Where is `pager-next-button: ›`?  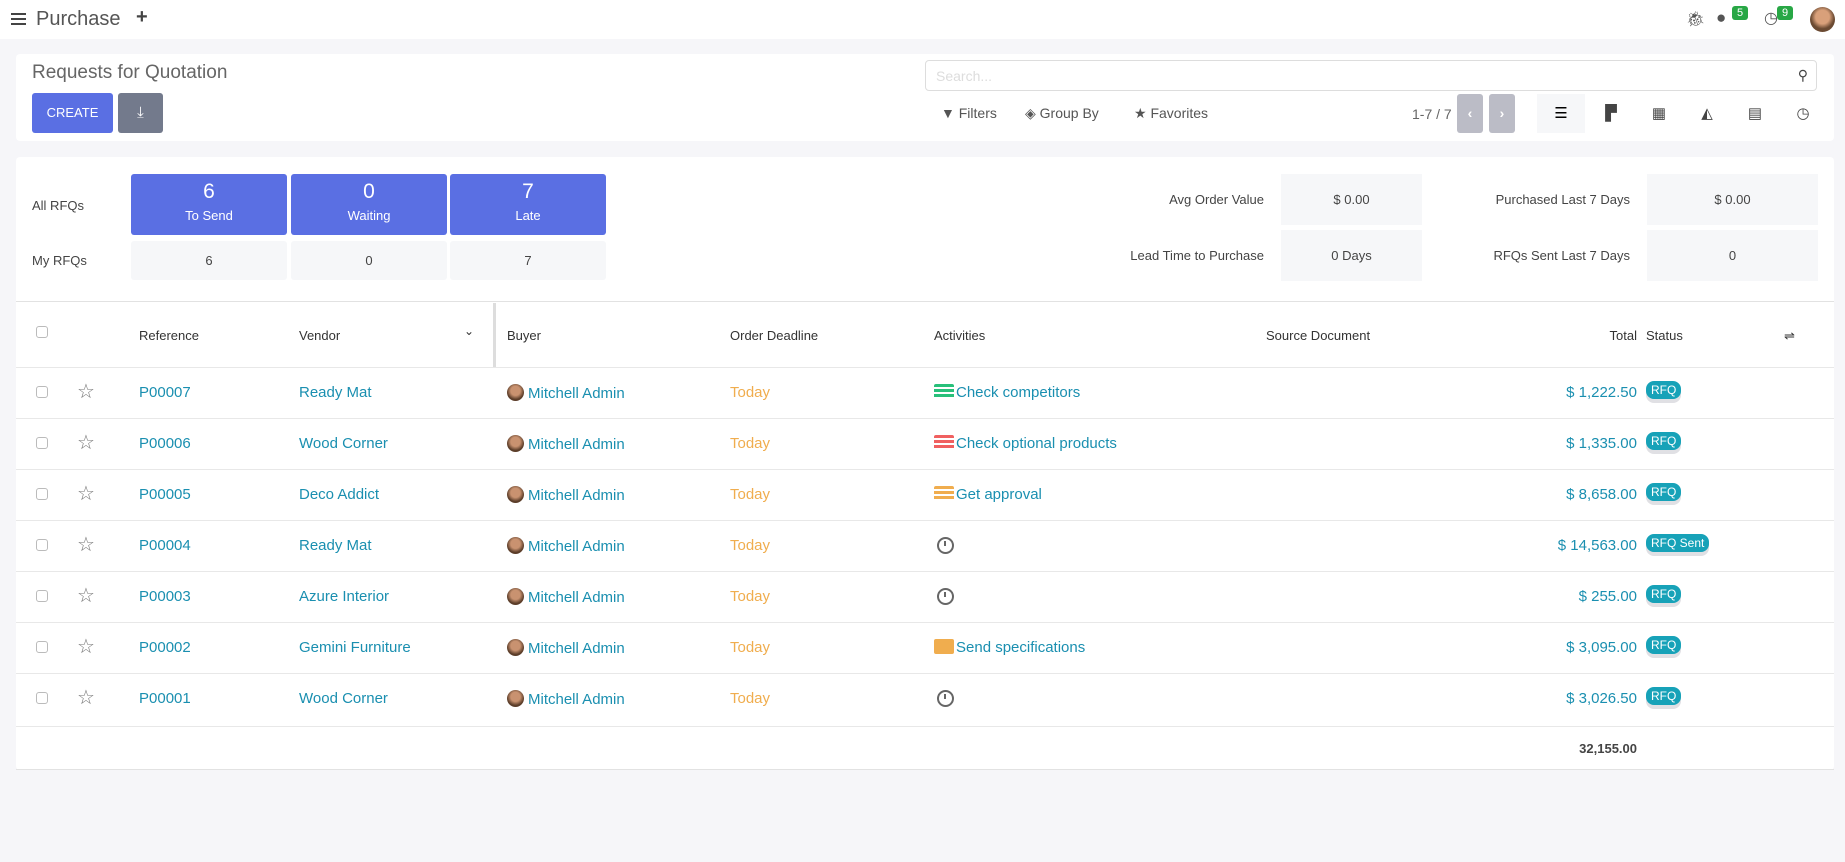 pager-next-button: › is located at coordinates (1502, 113).